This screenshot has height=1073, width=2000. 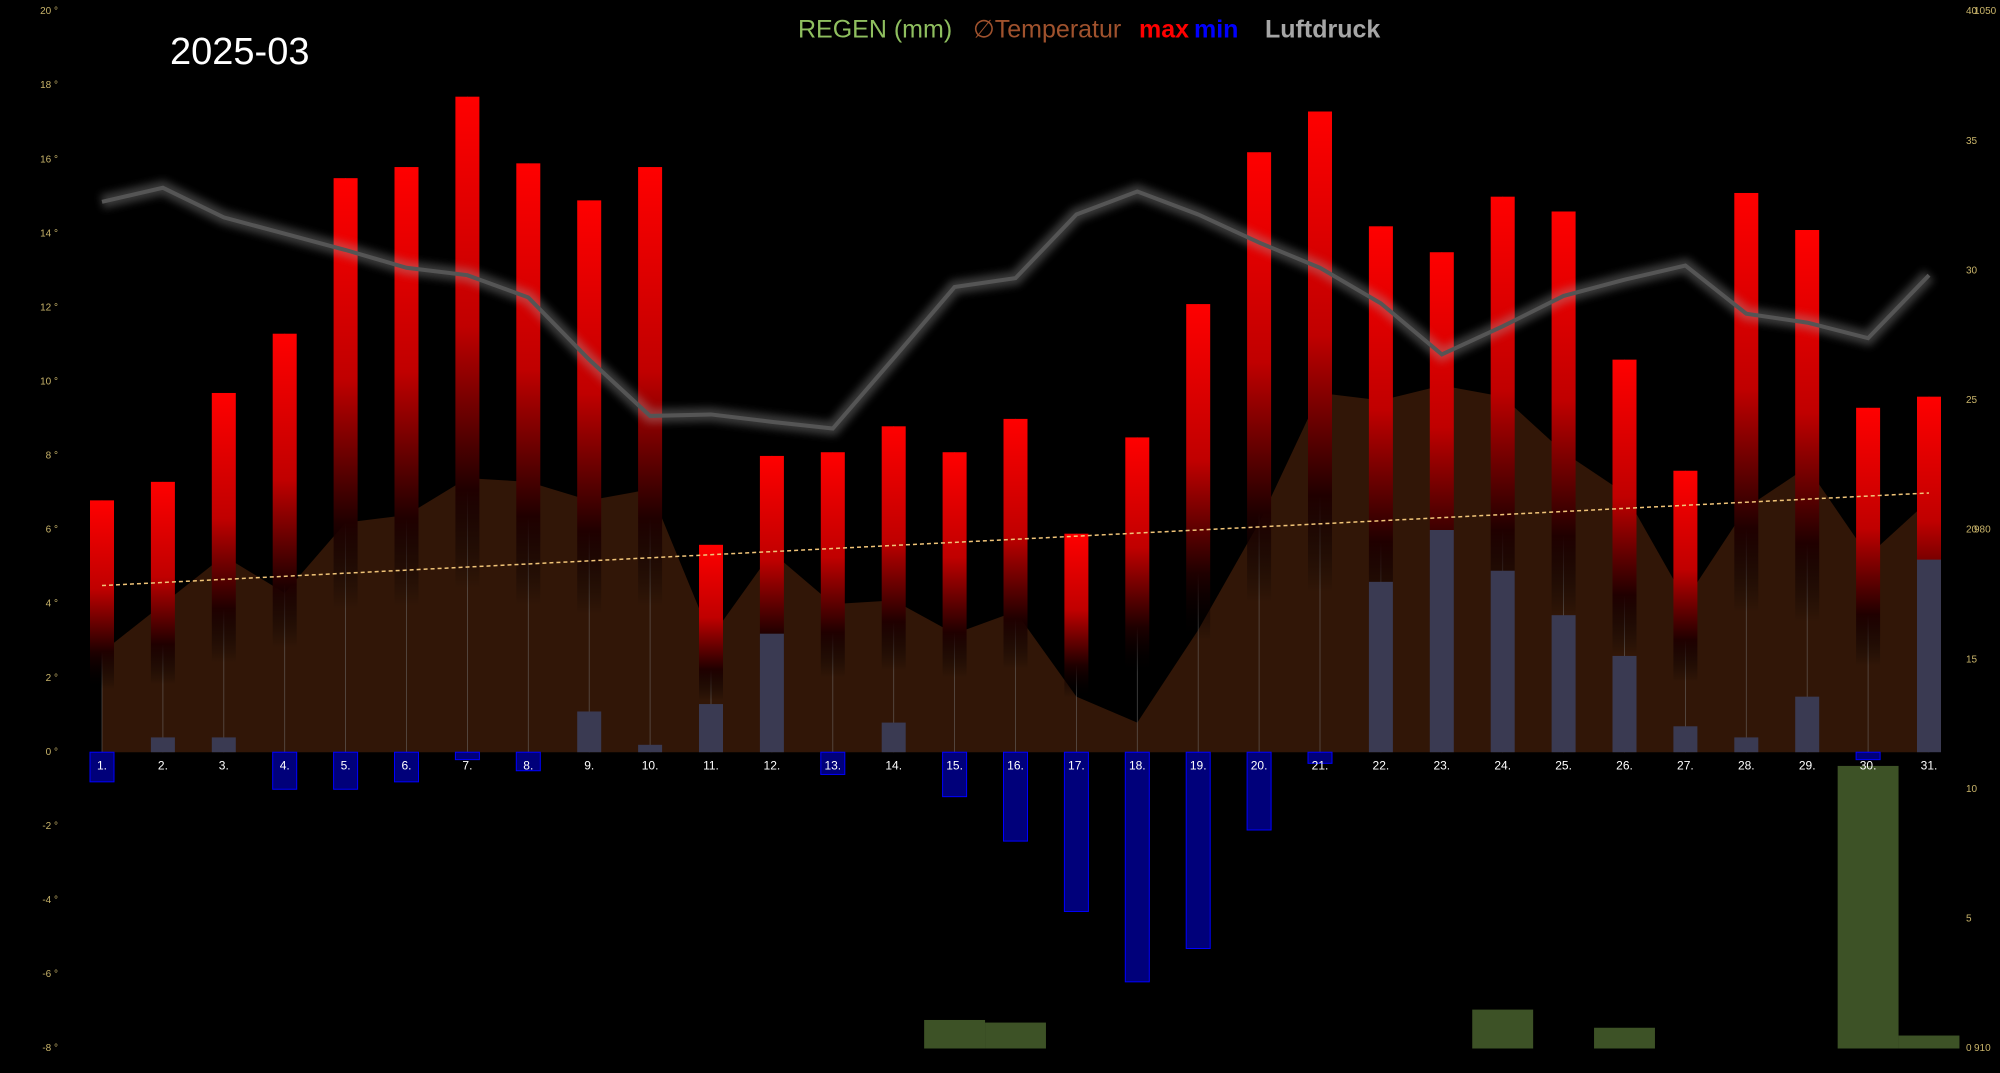 I want to click on legend-entry: max, so click(x=1164, y=30).